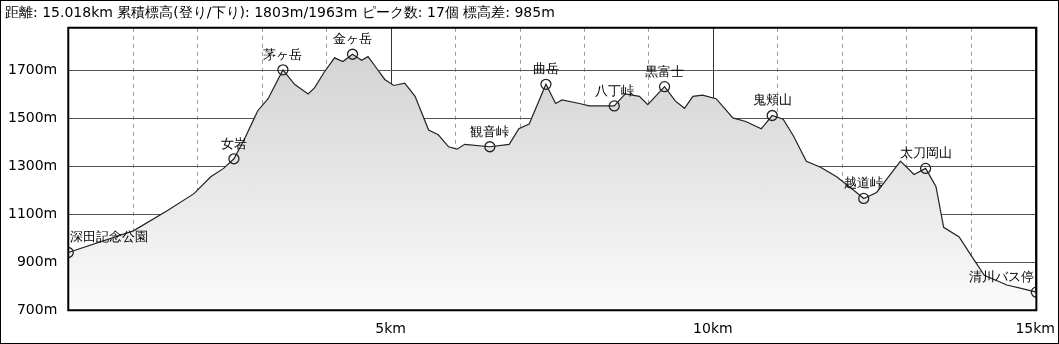  What do you see at coordinates (772, 100) in the screenshot?
I see `annotation: 鬼頬山` at bounding box center [772, 100].